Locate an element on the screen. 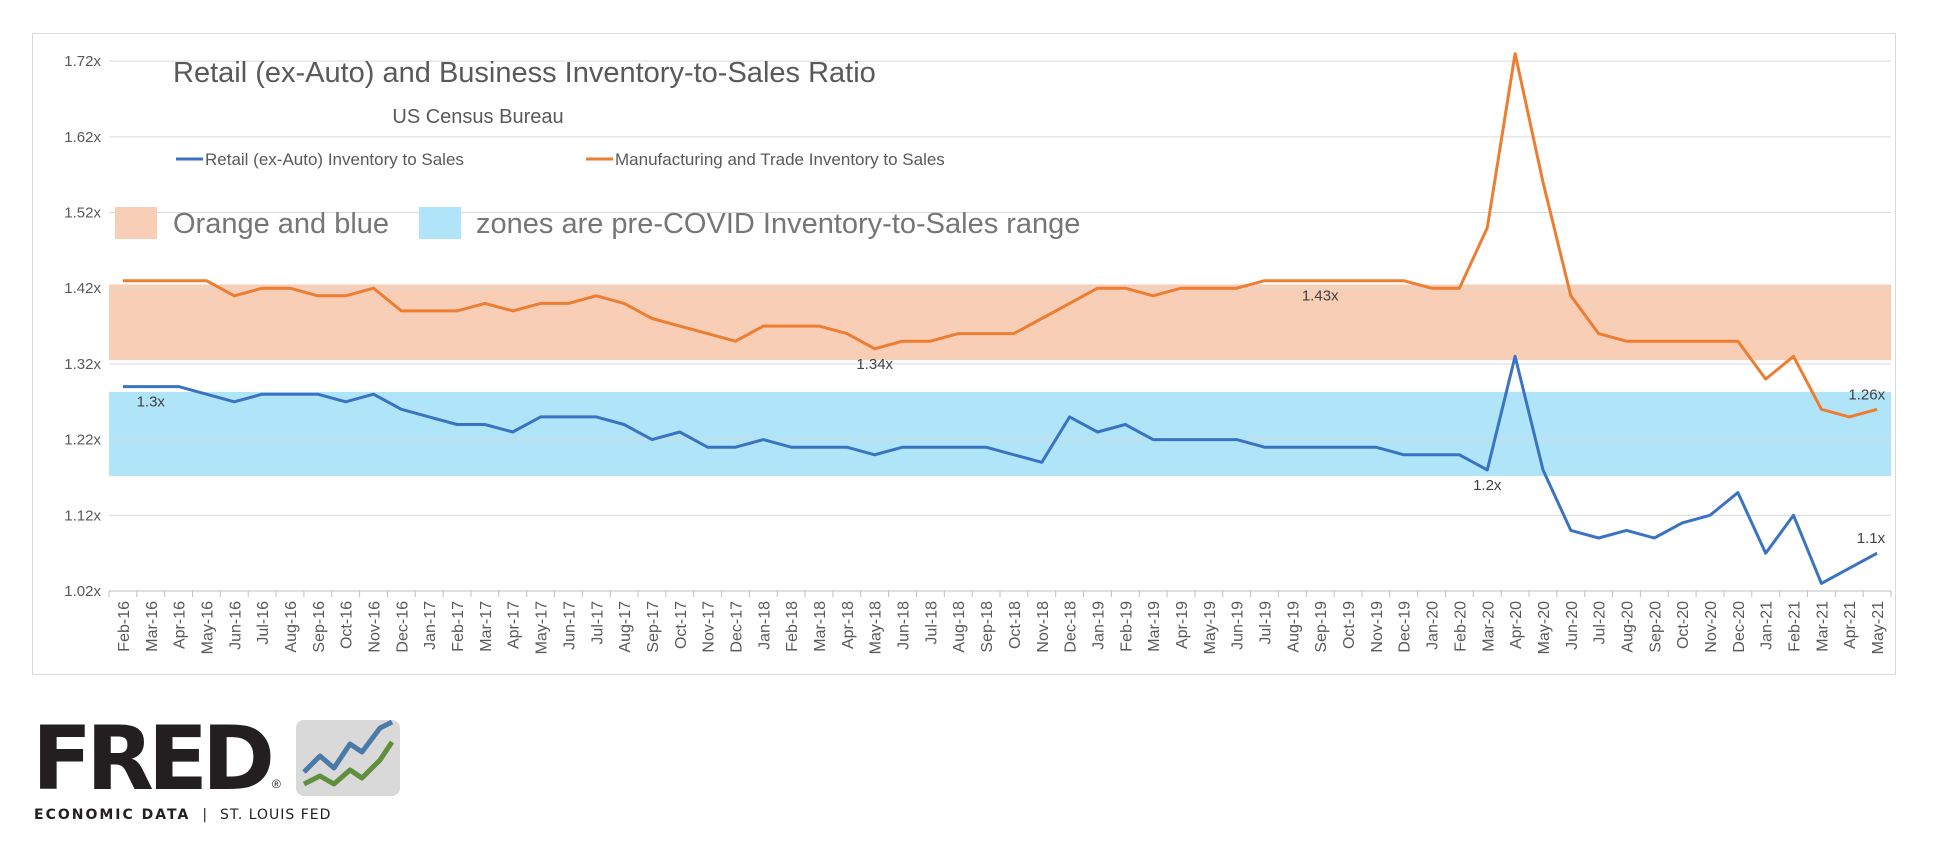  y-tick-label: 1.32x is located at coordinates (82, 364).